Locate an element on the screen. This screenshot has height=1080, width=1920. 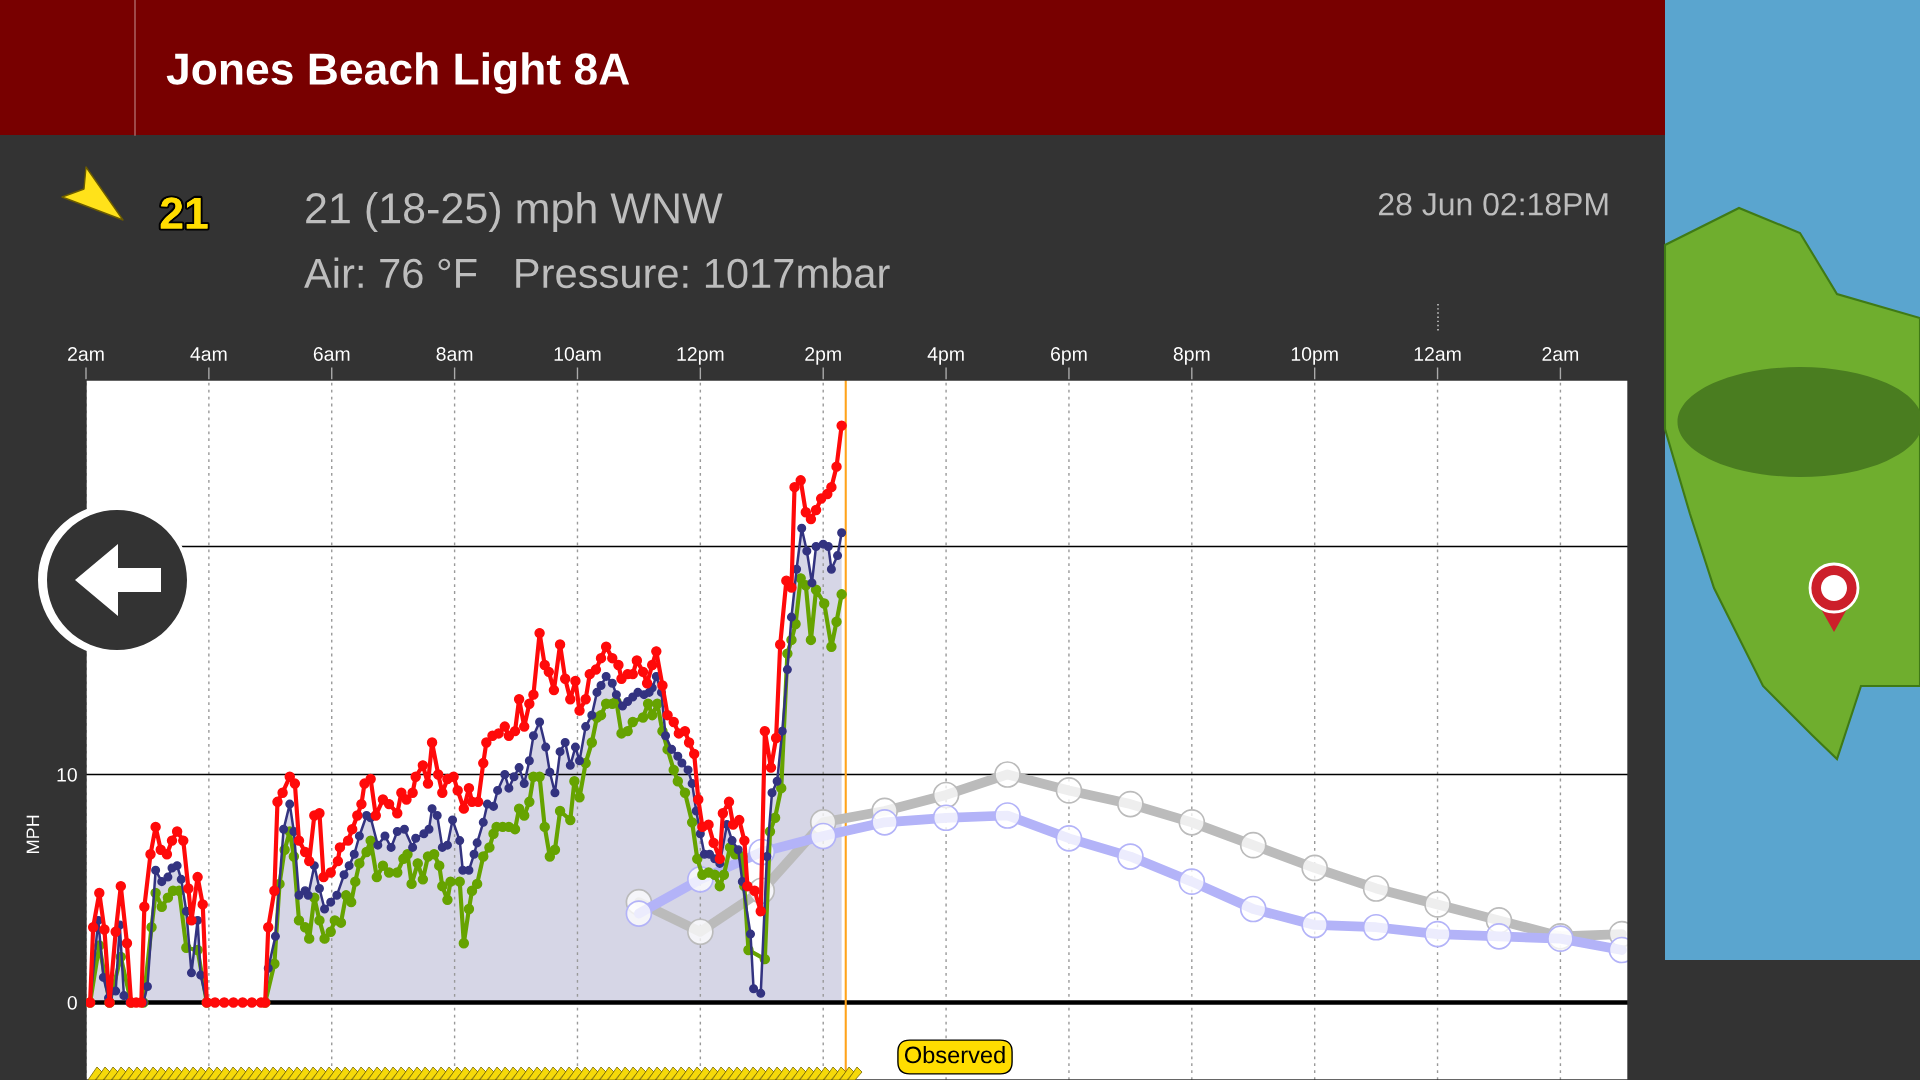
text: Air: 76 °F Pressure: 1017mbar is located at coordinates (597, 273).